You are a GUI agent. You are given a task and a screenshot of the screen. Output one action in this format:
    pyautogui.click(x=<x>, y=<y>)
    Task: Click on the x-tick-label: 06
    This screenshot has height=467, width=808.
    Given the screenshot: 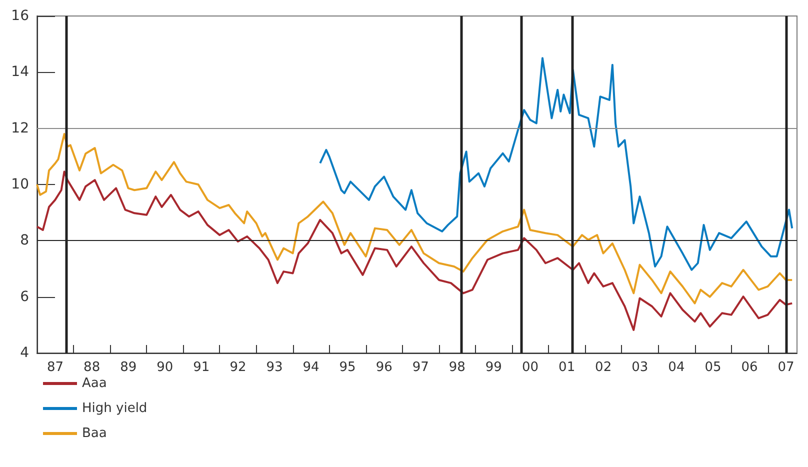 What is the action you would take?
    pyautogui.click(x=749, y=367)
    